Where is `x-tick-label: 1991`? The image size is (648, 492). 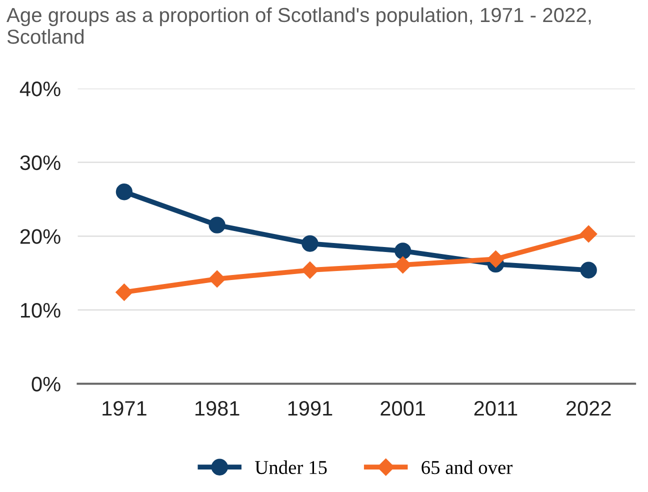 x-tick-label: 1991 is located at coordinates (310, 408).